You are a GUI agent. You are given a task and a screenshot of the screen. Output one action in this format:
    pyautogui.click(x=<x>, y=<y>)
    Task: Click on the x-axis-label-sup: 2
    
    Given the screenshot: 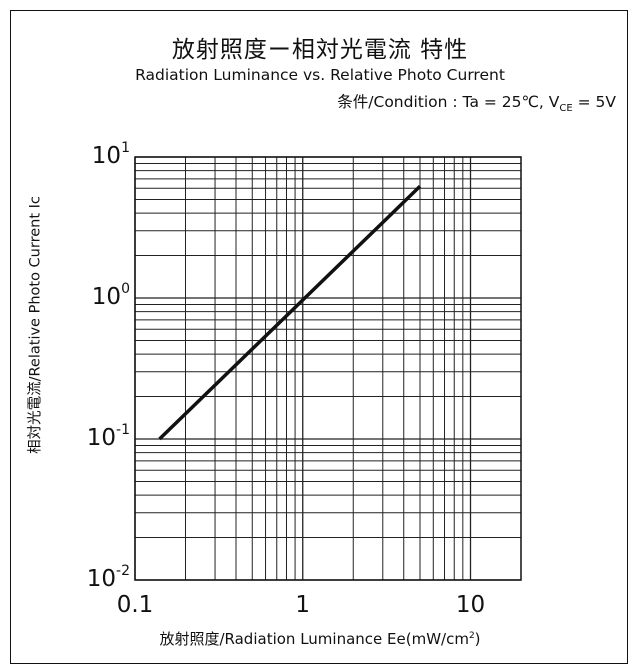 What is the action you would take?
    pyautogui.click(x=471, y=636)
    